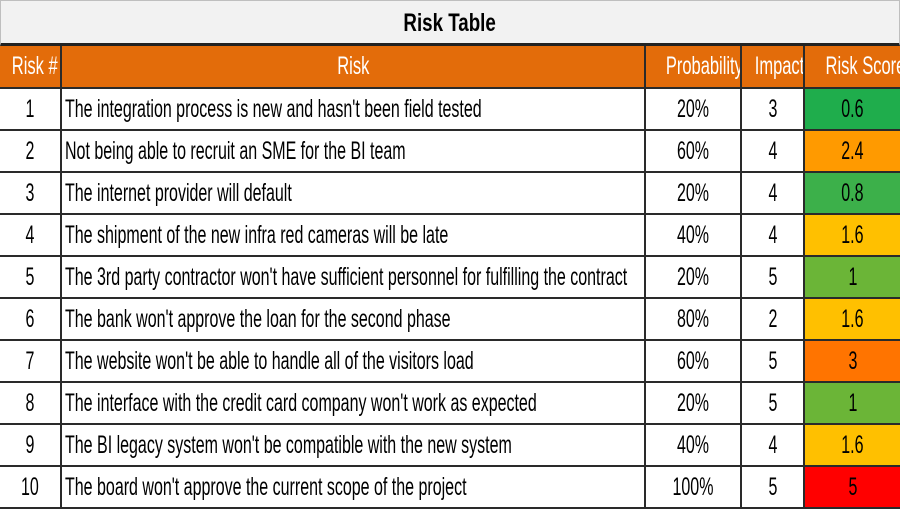 The height and width of the screenshot is (522, 900). I want to click on probability-cell: 80%, so click(693, 319).